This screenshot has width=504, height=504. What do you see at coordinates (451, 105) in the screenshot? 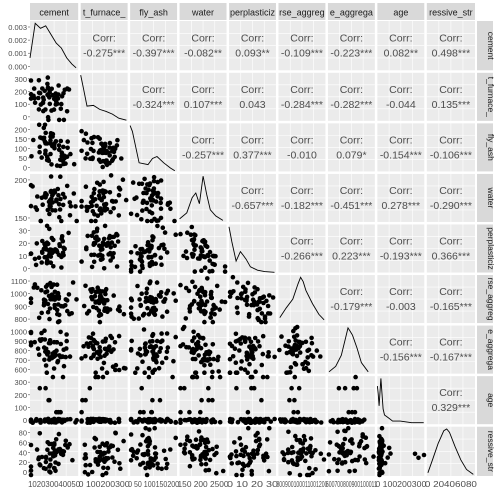
I see `corr-value: 0.135***` at bounding box center [451, 105].